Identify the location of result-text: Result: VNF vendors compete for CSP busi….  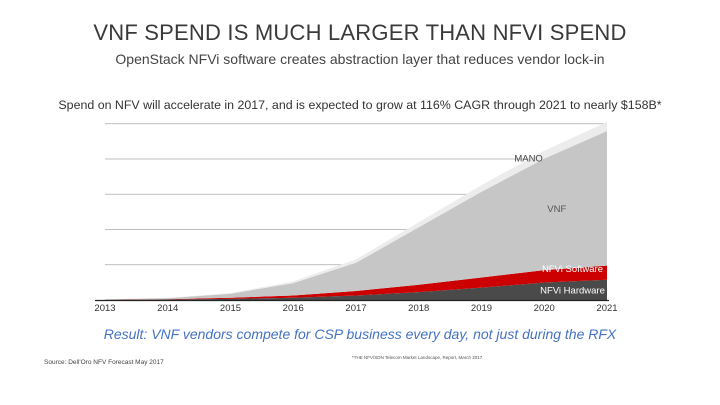
(360, 334).